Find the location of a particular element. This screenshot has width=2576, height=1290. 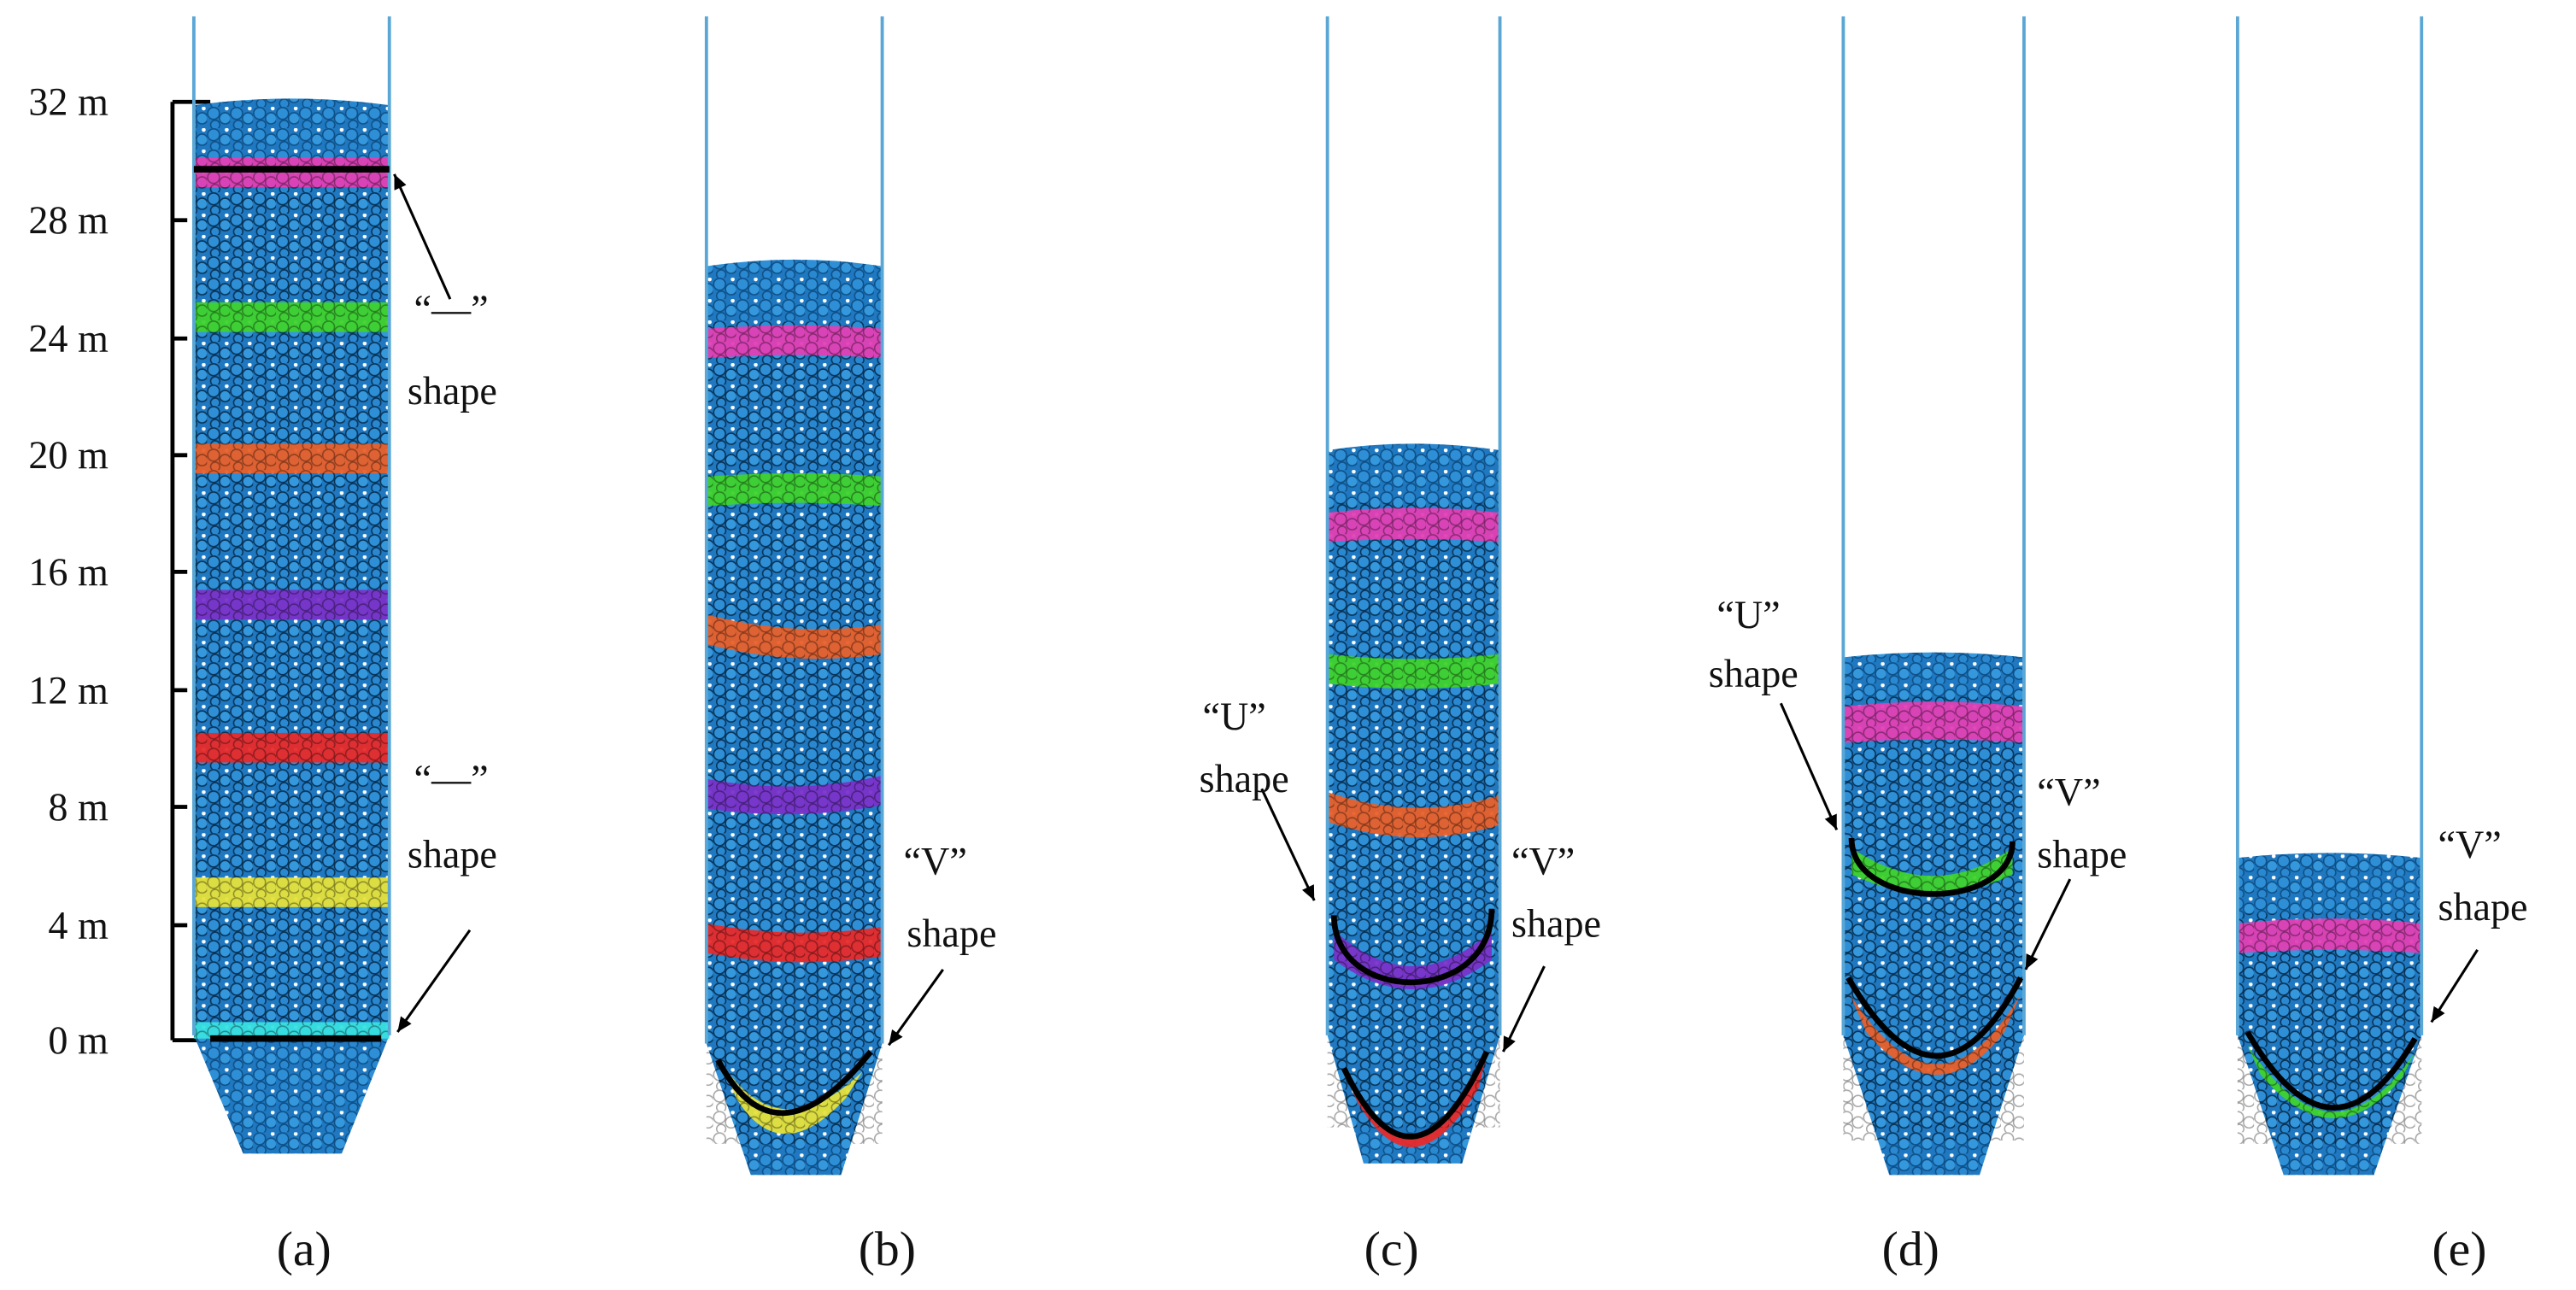

panel-label: (e) is located at coordinates (2459, 1250).